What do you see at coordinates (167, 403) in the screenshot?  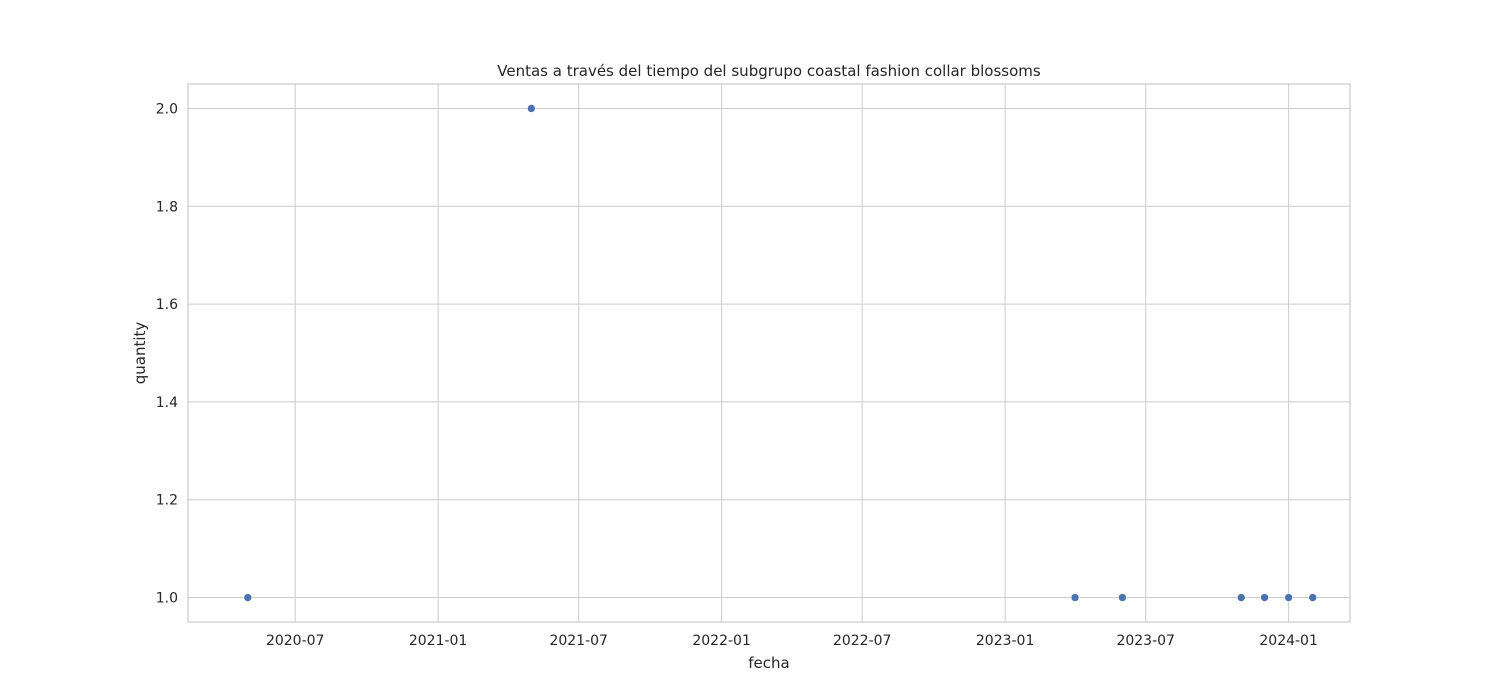 I see `y-tick-label: 1.4` at bounding box center [167, 403].